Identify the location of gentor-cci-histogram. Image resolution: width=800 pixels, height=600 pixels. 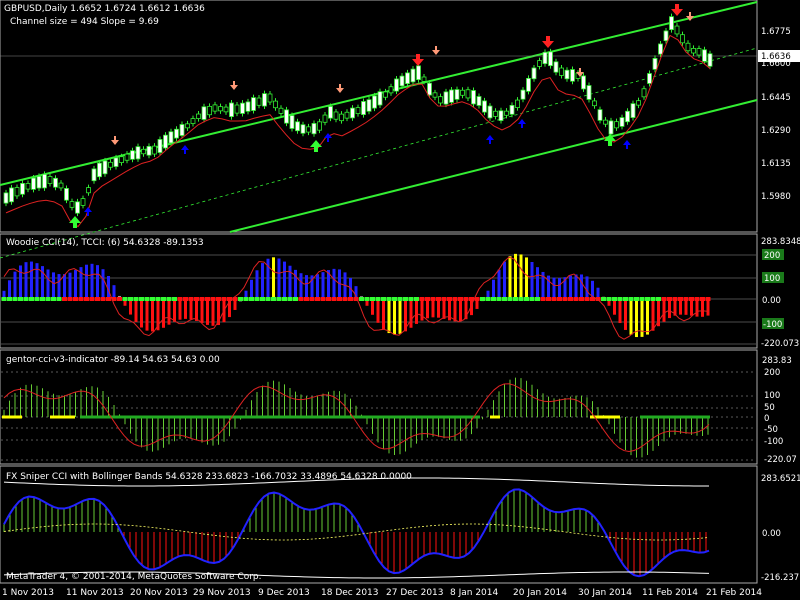
(378, 416).